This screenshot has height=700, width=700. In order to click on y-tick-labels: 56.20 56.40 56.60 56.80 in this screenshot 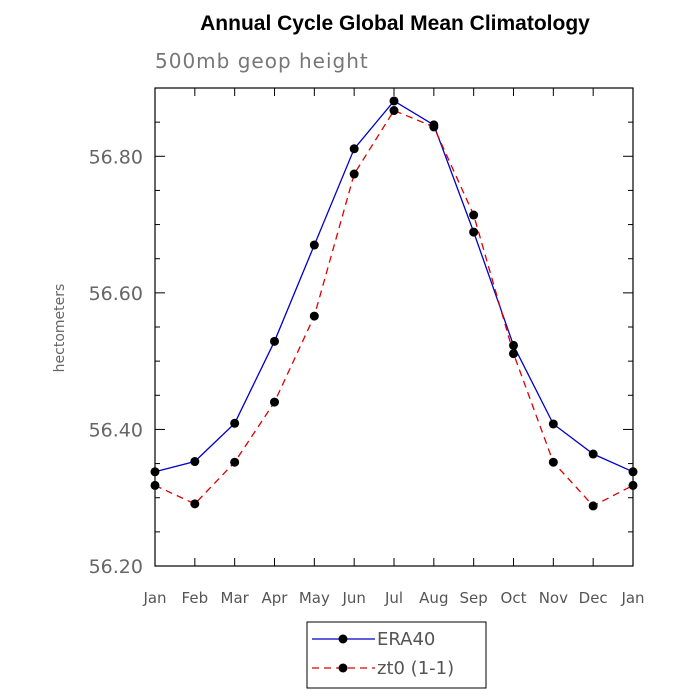, I will do `click(116, 362)`.